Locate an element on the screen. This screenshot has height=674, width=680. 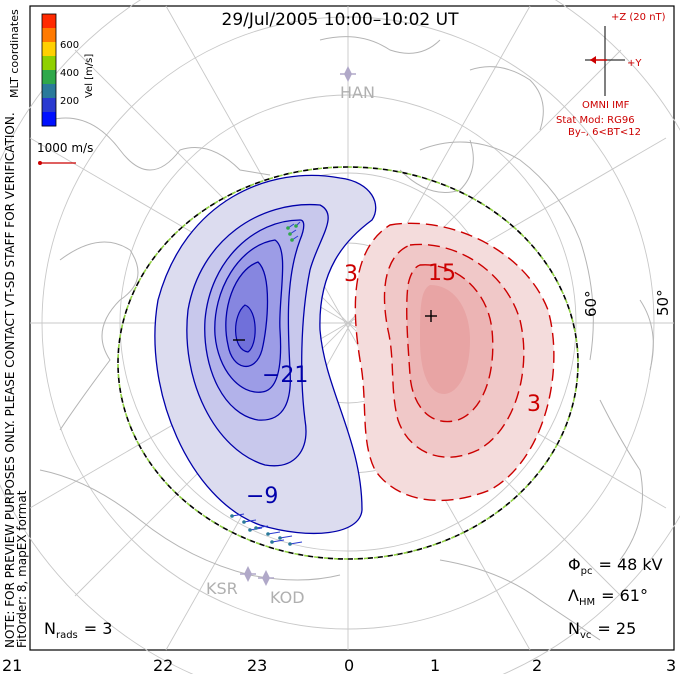
contour-label-neg-2: −9 is located at coordinates (262, 496).